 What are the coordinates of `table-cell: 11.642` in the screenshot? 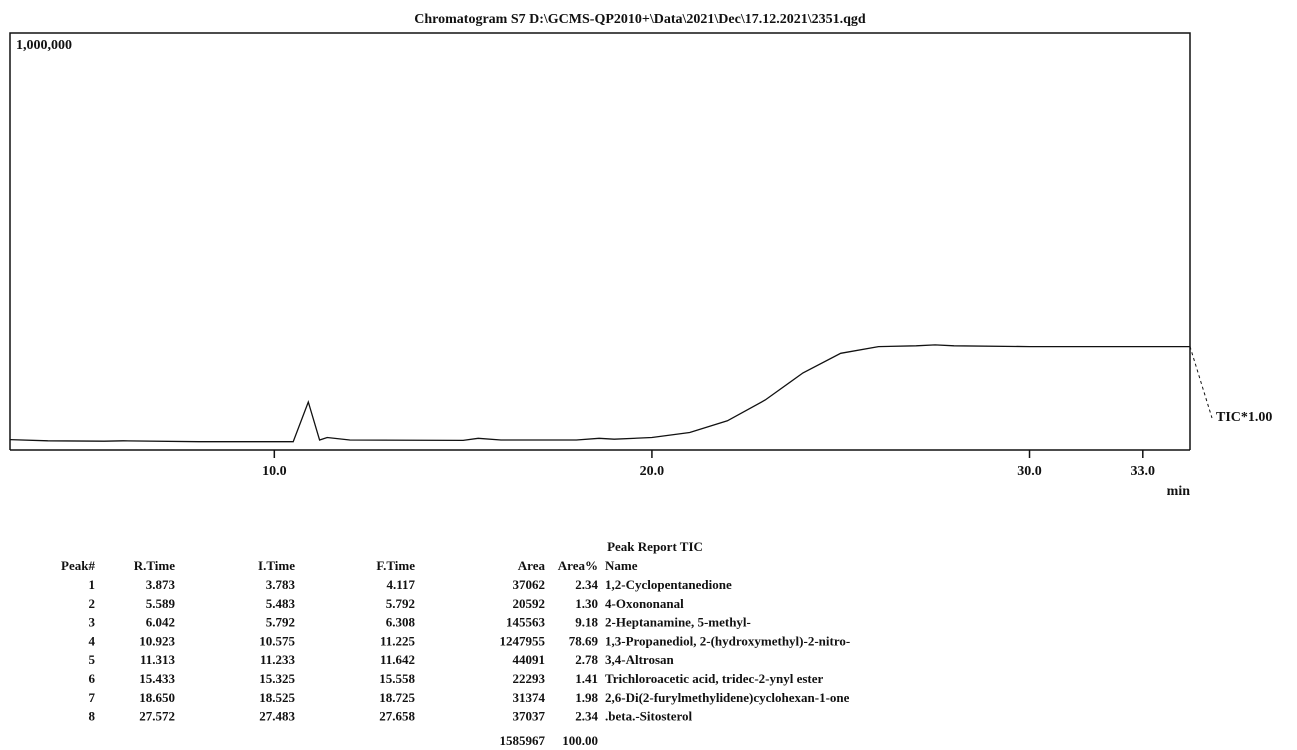 It's located at (397, 659).